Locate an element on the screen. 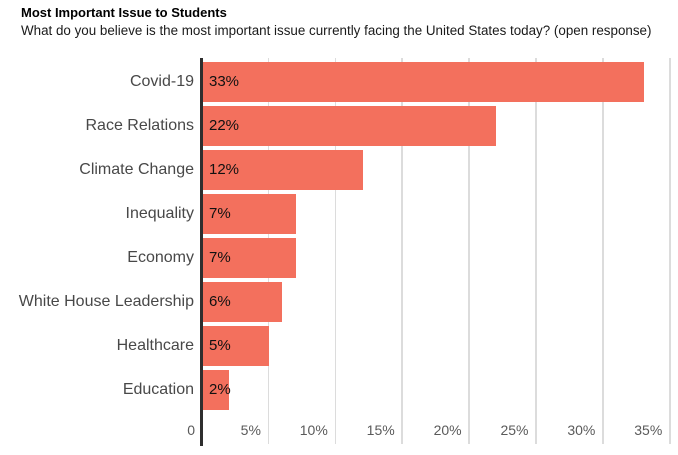 The image size is (678, 455). value-label: 33% is located at coordinates (224, 81).